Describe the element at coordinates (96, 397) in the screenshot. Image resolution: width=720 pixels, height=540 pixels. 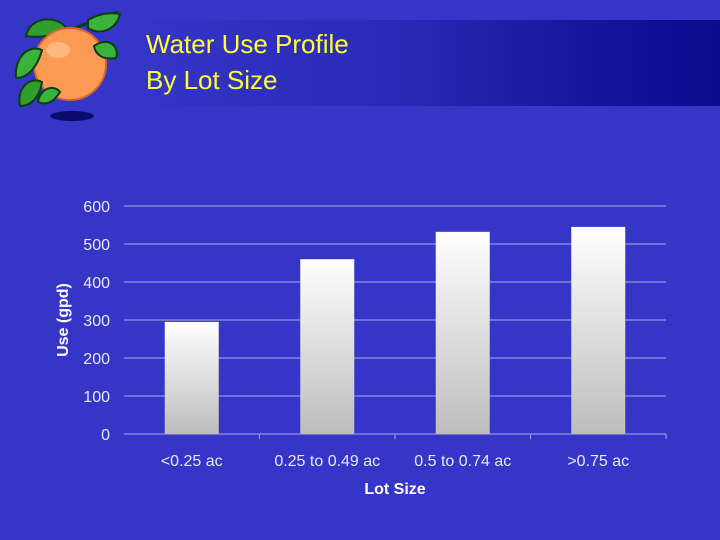
I see `y-tick-label: 100` at that location.